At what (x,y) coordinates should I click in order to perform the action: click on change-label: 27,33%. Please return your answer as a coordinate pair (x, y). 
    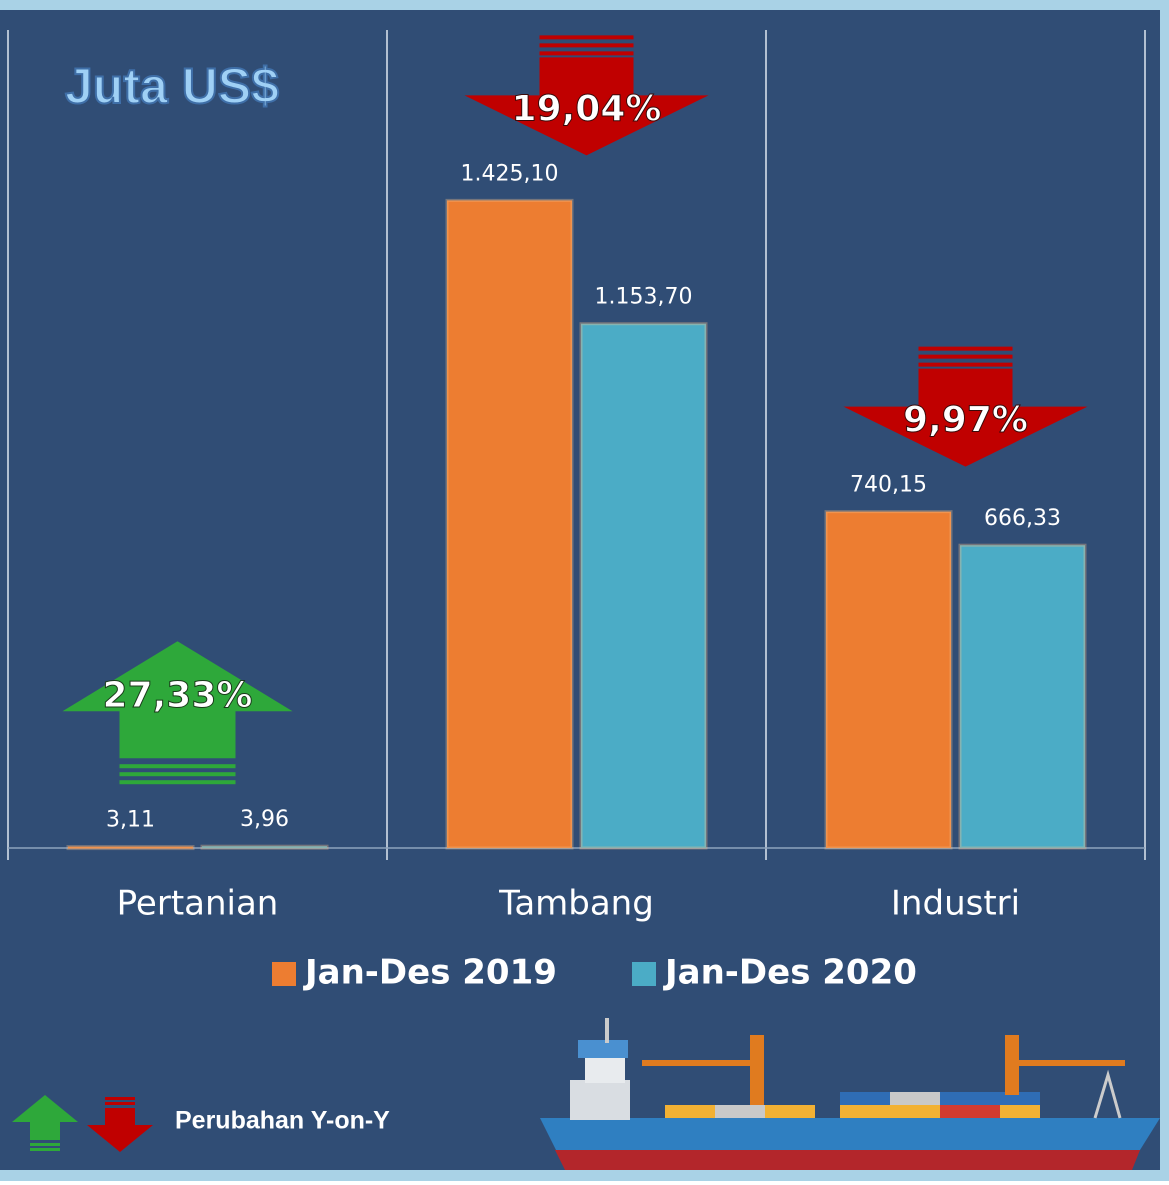
    Looking at the image, I should click on (178, 695).